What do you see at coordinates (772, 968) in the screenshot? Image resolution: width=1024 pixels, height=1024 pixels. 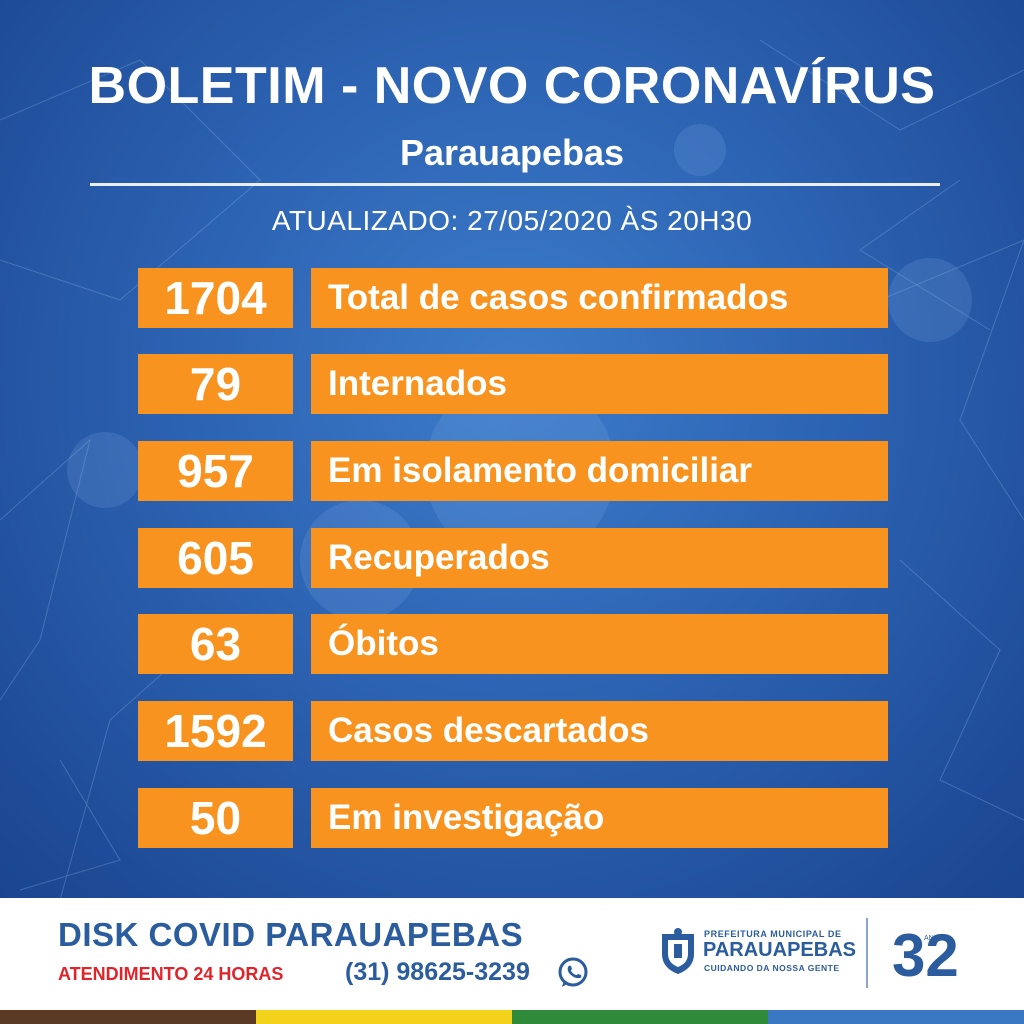 I see `logo-tagline: CUIDANDO DA NOSSA GENTE` at bounding box center [772, 968].